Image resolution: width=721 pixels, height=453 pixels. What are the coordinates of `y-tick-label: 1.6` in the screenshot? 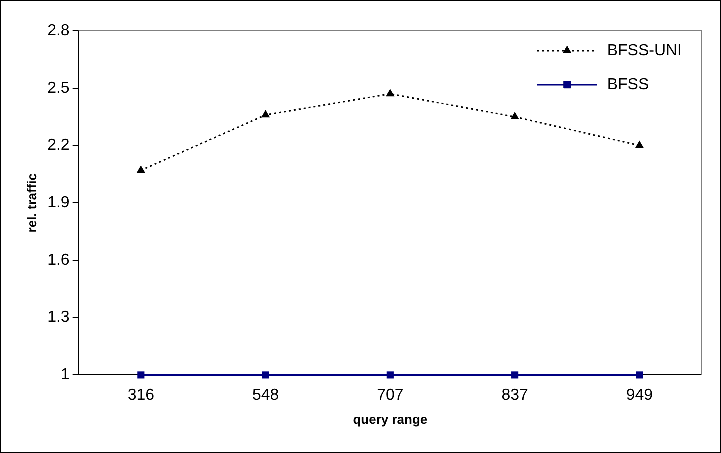 It's located at (59, 260).